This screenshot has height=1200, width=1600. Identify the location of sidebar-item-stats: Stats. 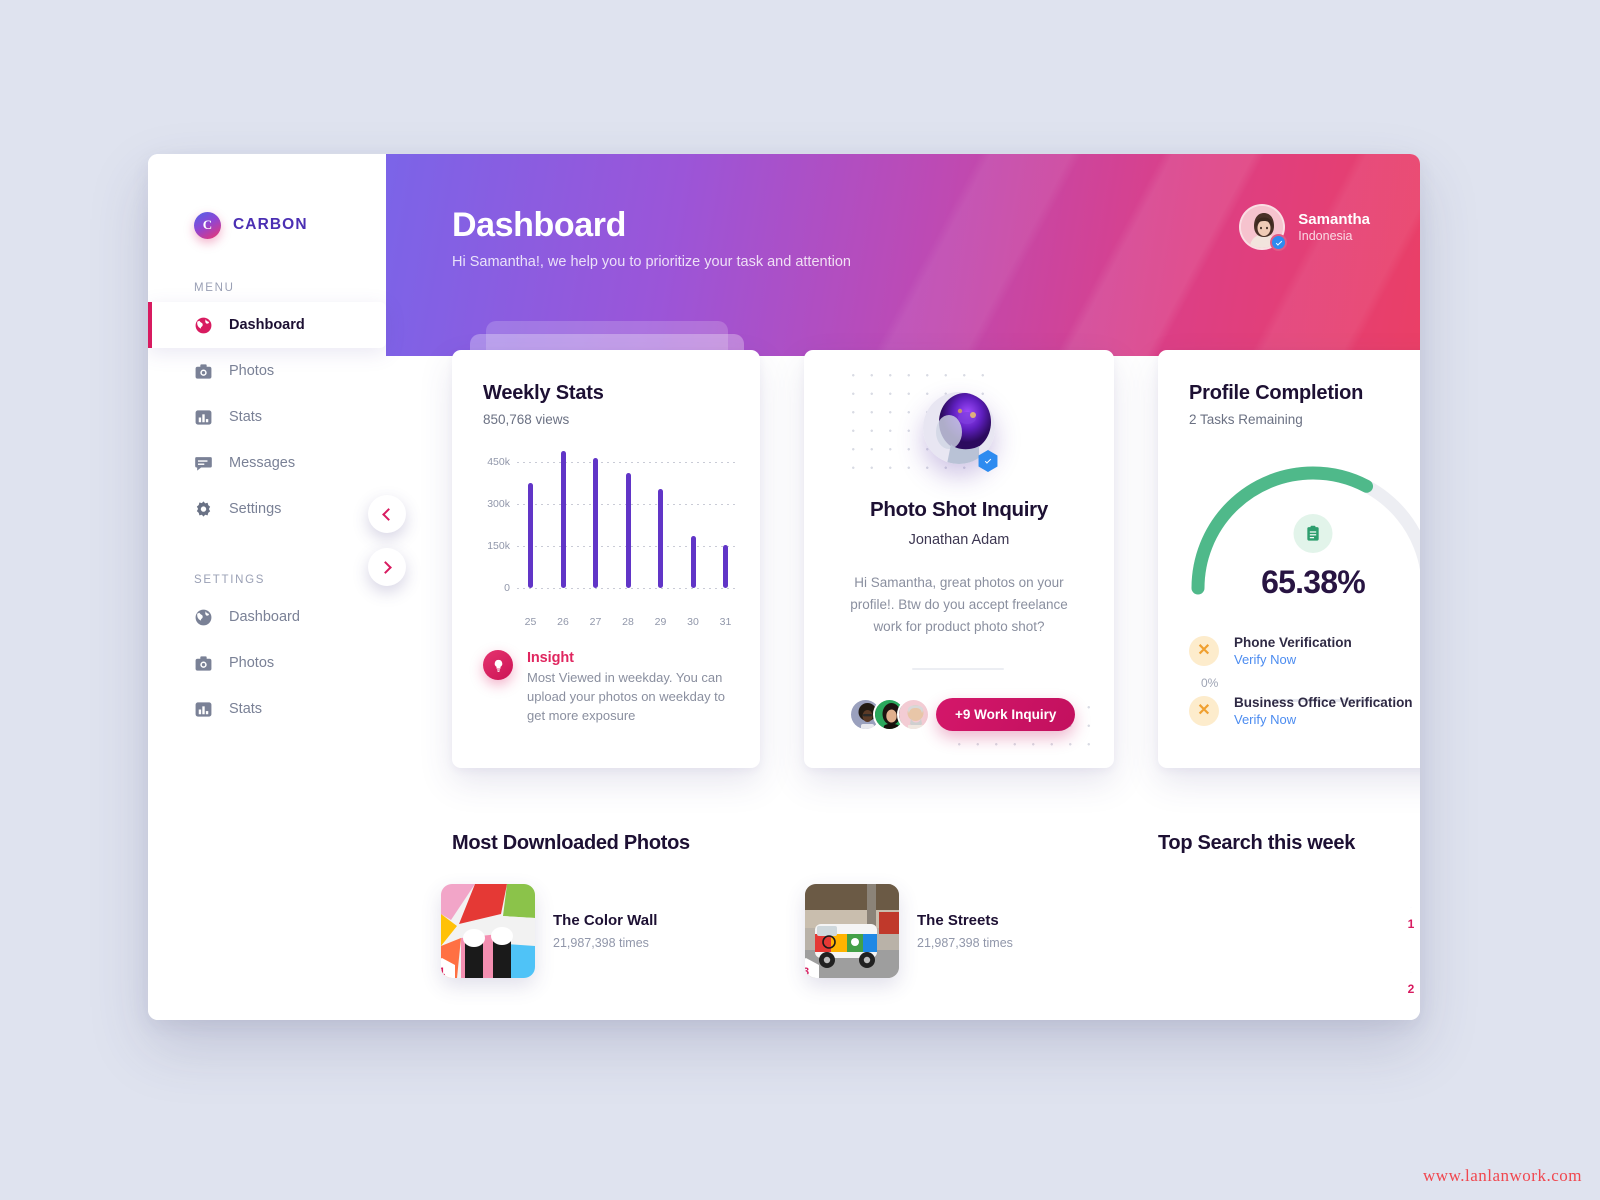
(267, 417).